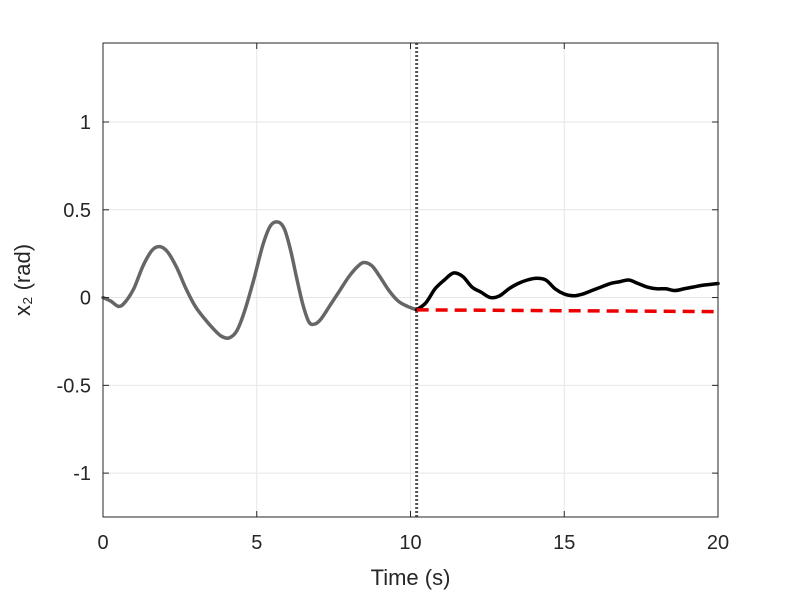 The width and height of the screenshot is (793, 595). What do you see at coordinates (256, 543) in the screenshot?
I see `x-tick-label: 5` at bounding box center [256, 543].